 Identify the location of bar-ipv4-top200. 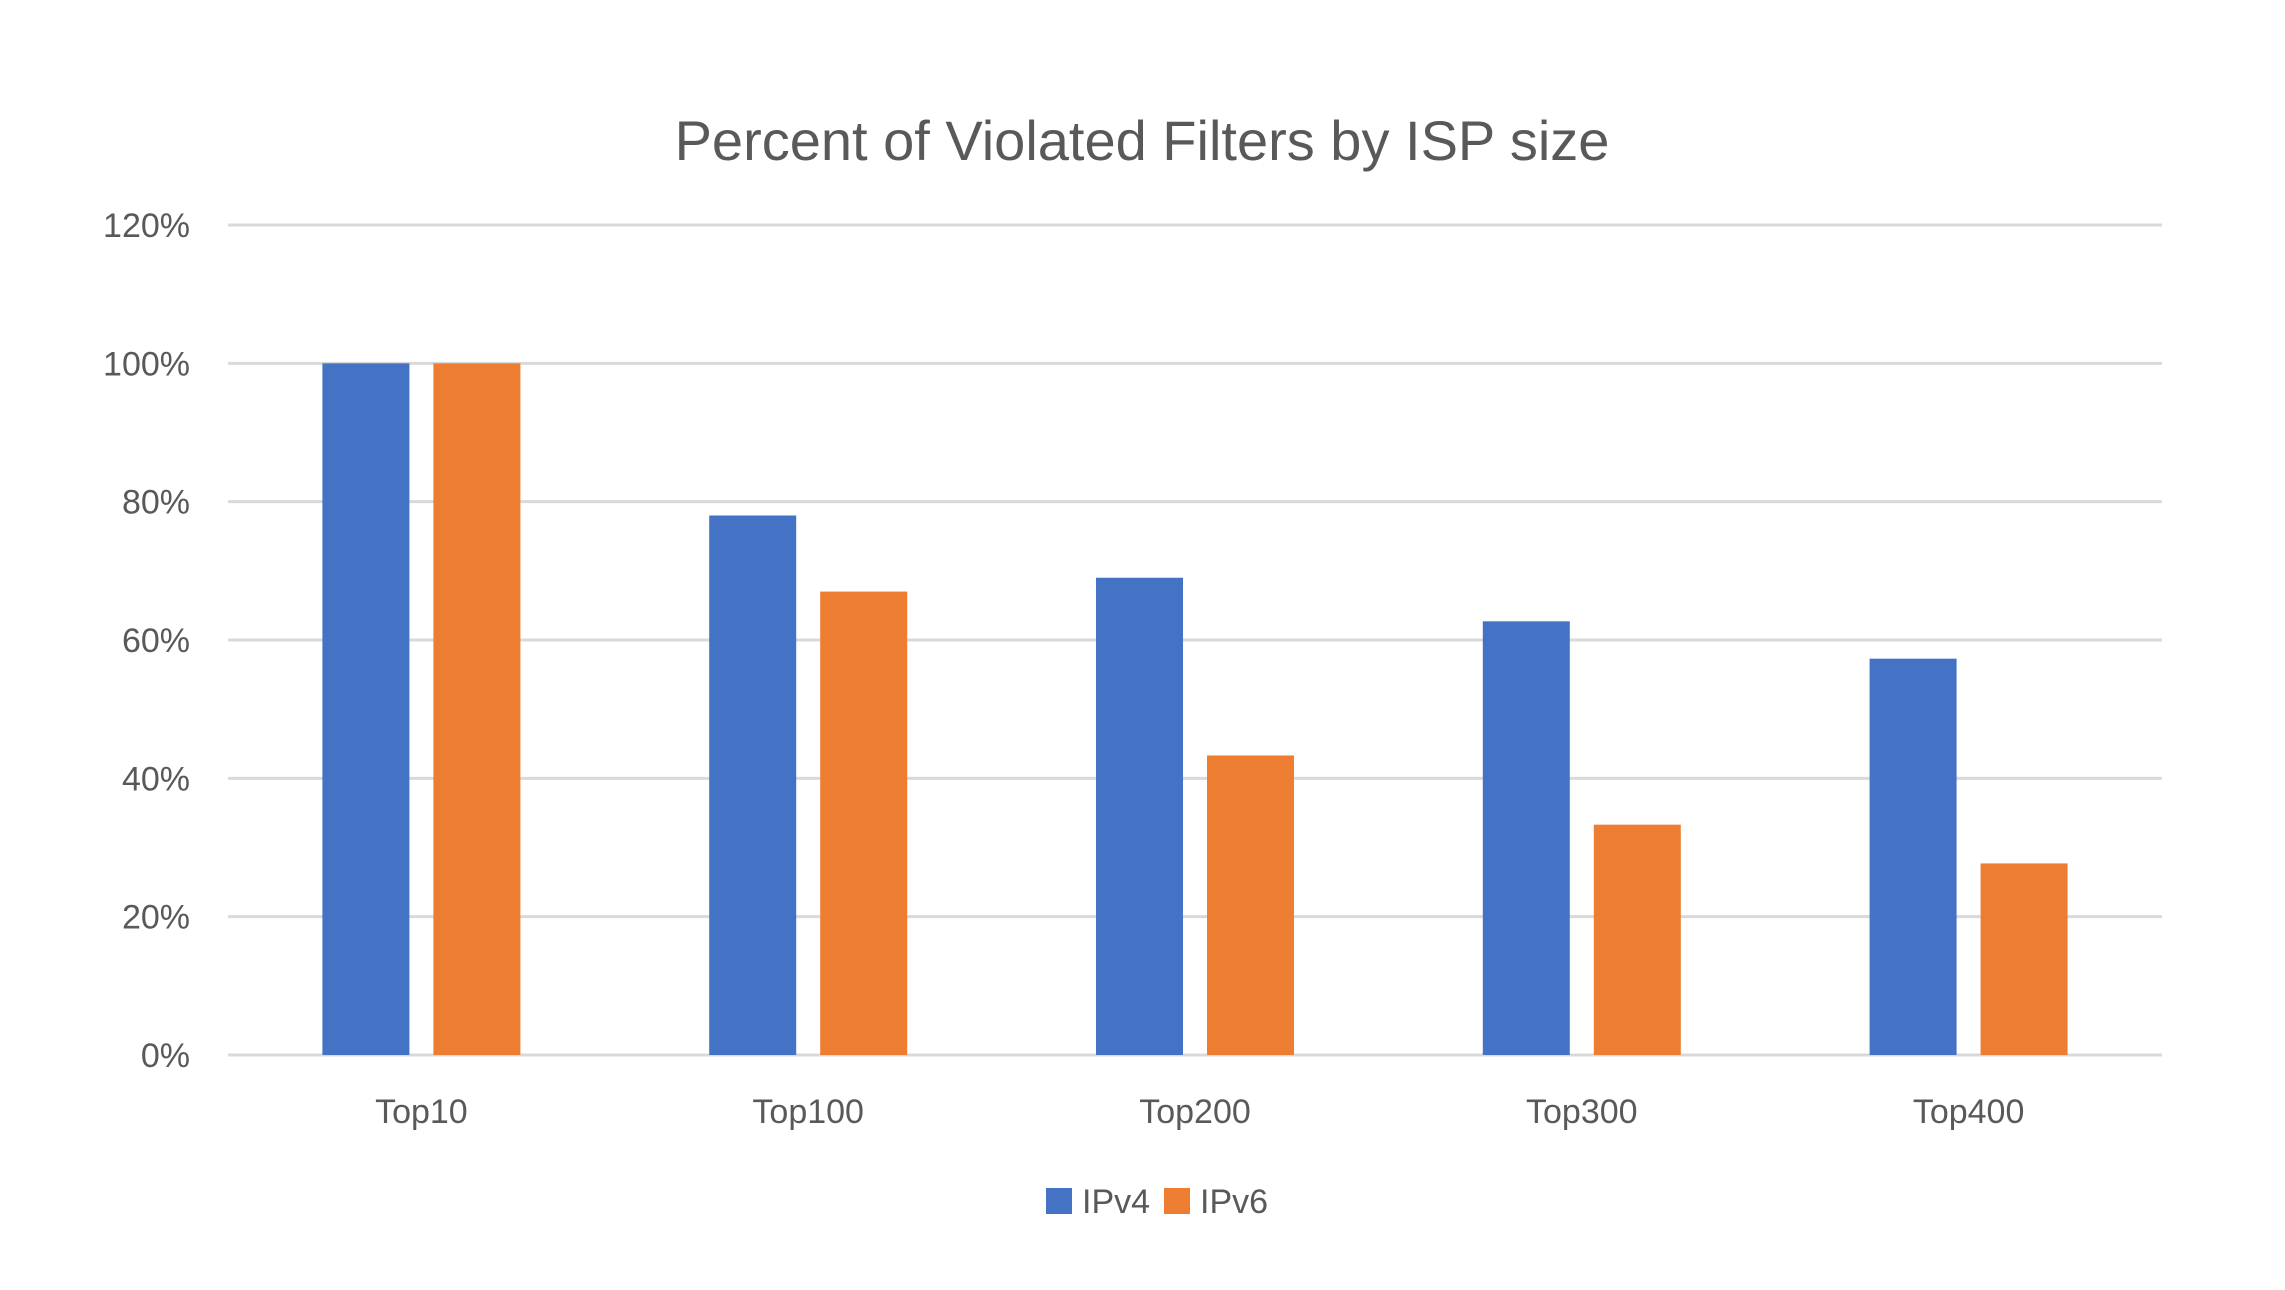
(1139, 816).